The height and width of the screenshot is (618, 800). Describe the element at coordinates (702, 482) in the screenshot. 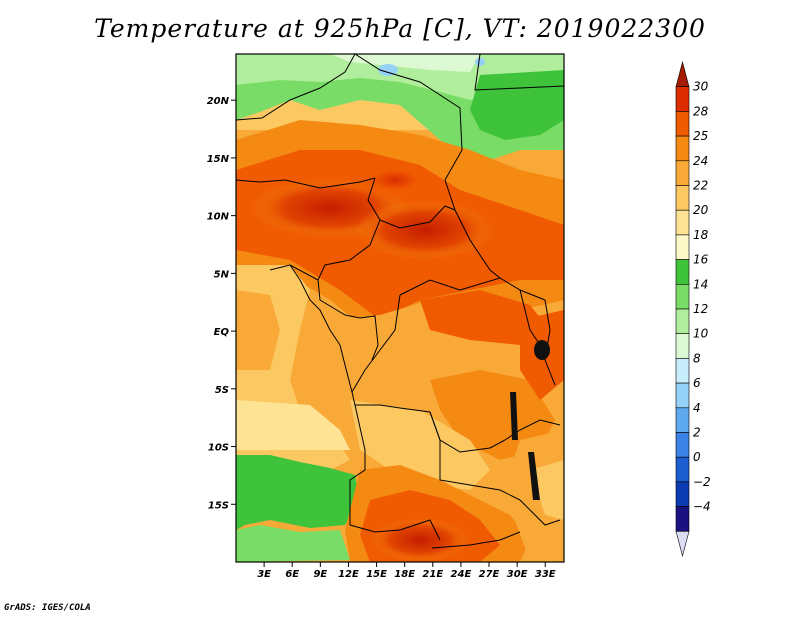

I see `colorbar-label: −2` at that location.